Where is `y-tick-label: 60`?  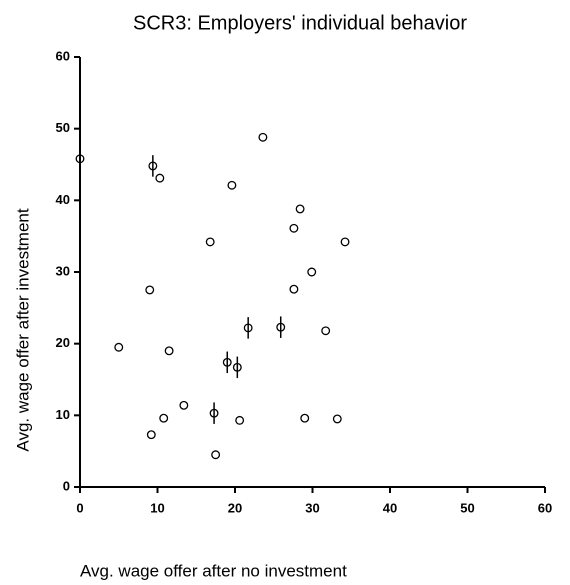 y-tick-label: 60 is located at coordinates (63, 55).